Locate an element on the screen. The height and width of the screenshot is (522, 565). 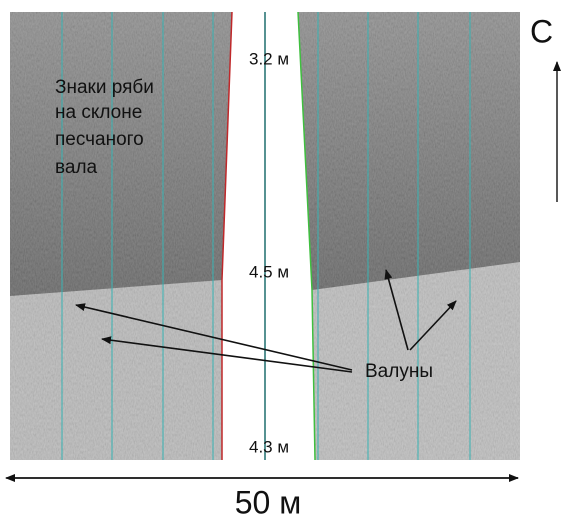
ripple-label: вала is located at coordinates (76, 167).